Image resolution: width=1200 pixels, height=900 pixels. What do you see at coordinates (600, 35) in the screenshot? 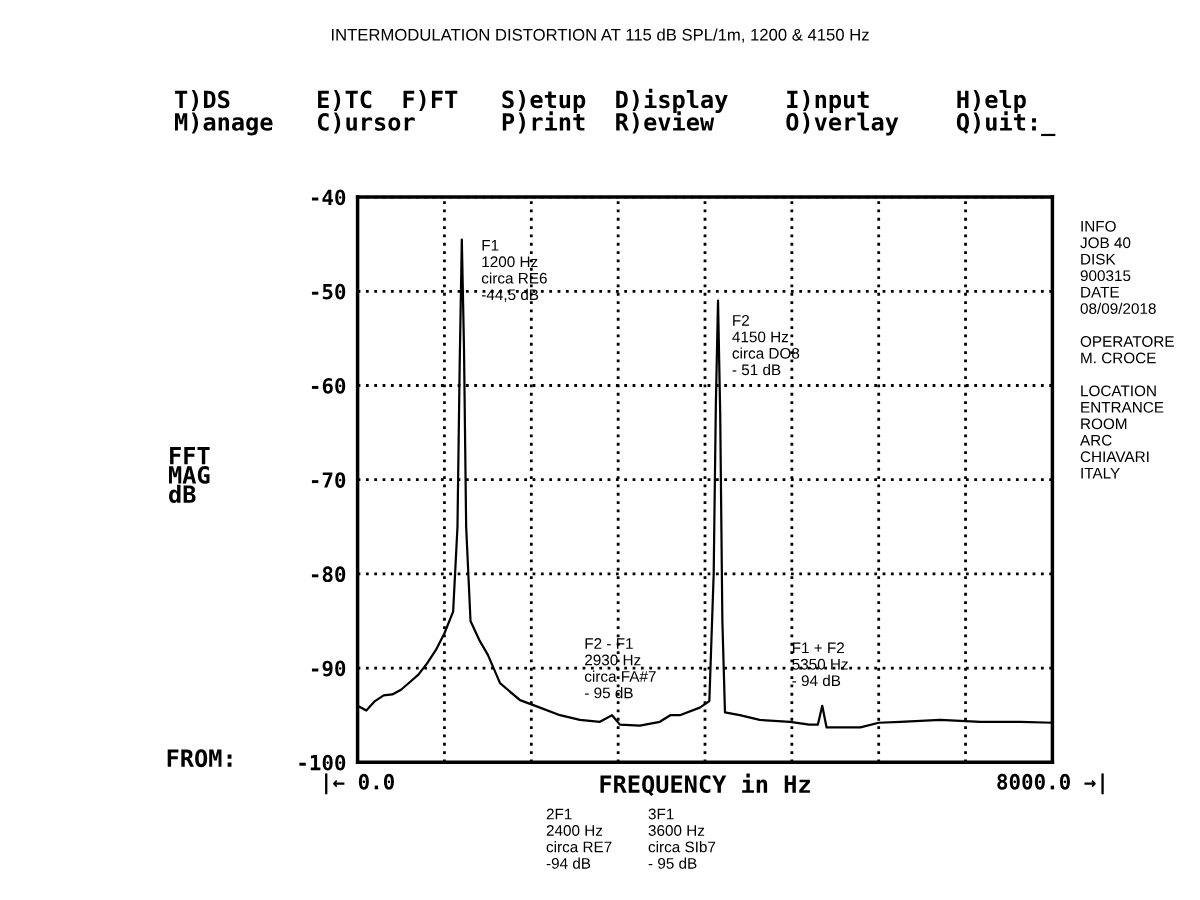
I see `chart-title: INTERMODULATION DISTORTION AT 115 dB SPL/1m, 1200 & 4150 Hz` at bounding box center [600, 35].